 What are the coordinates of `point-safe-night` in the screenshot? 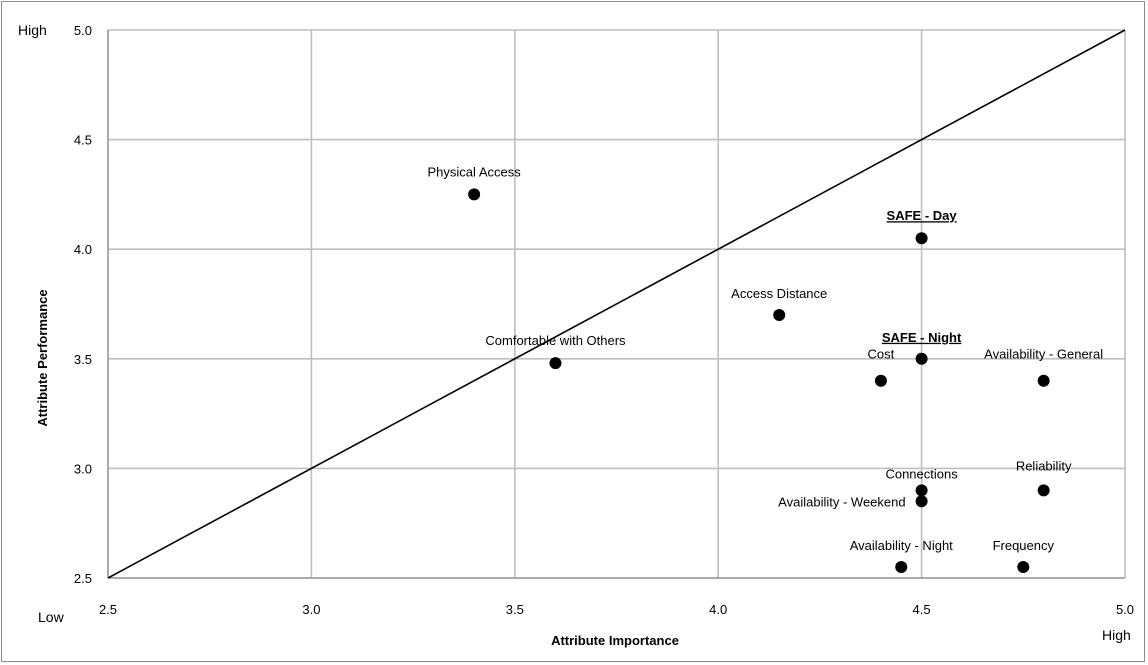 It's located at (921, 358).